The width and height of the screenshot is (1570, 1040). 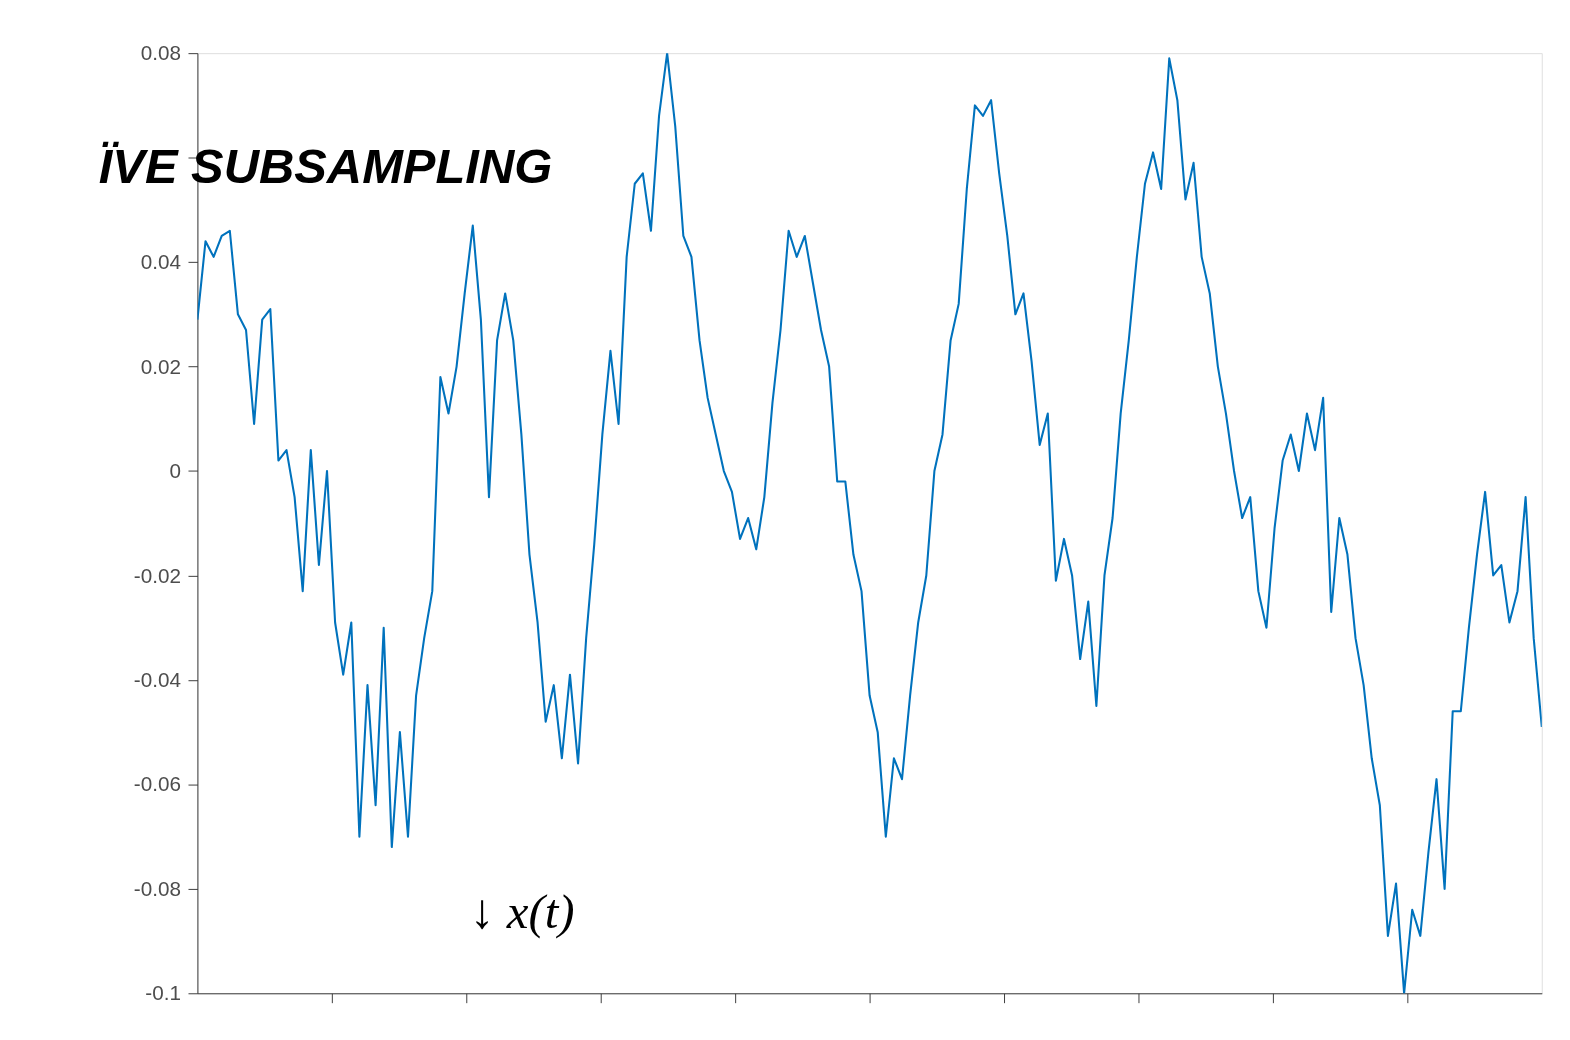 What do you see at coordinates (160, 366) in the screenshot?
I see `y-tick-label: 0.02` at bounding box center [160, 366].